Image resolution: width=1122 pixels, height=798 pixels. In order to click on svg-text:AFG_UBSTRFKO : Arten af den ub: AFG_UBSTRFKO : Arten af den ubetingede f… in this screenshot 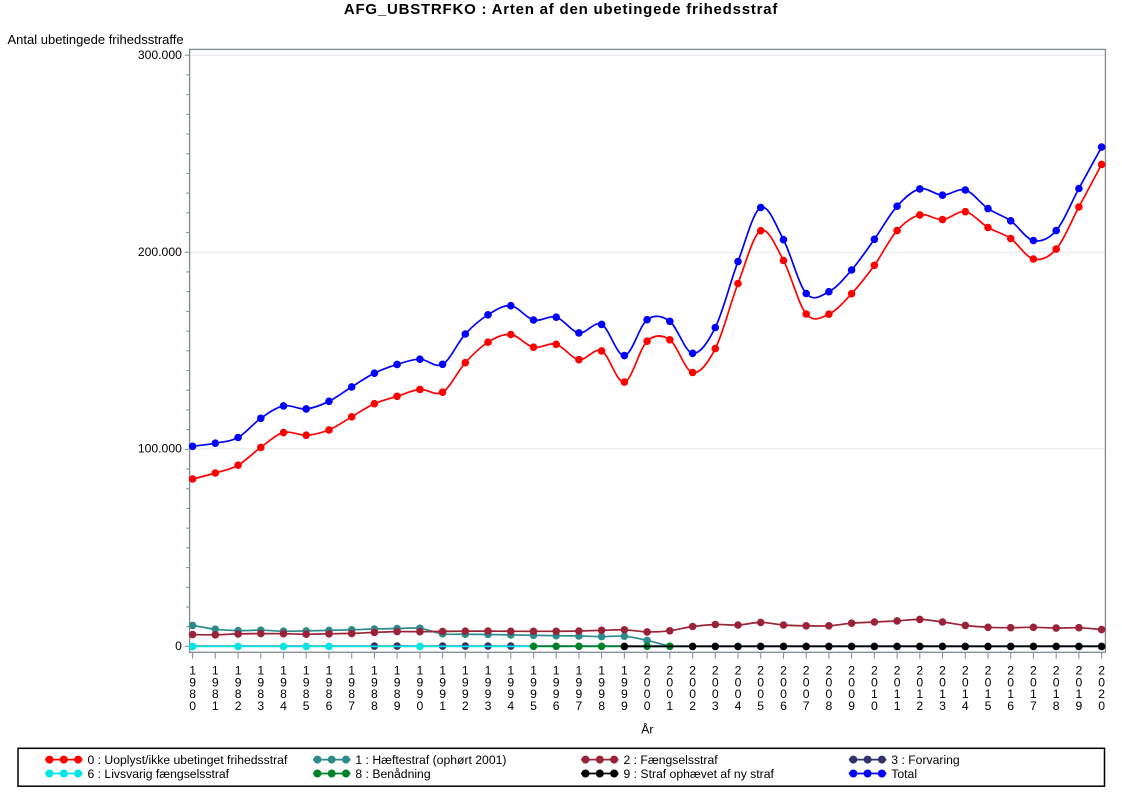, I will do `click(561, 9)`.